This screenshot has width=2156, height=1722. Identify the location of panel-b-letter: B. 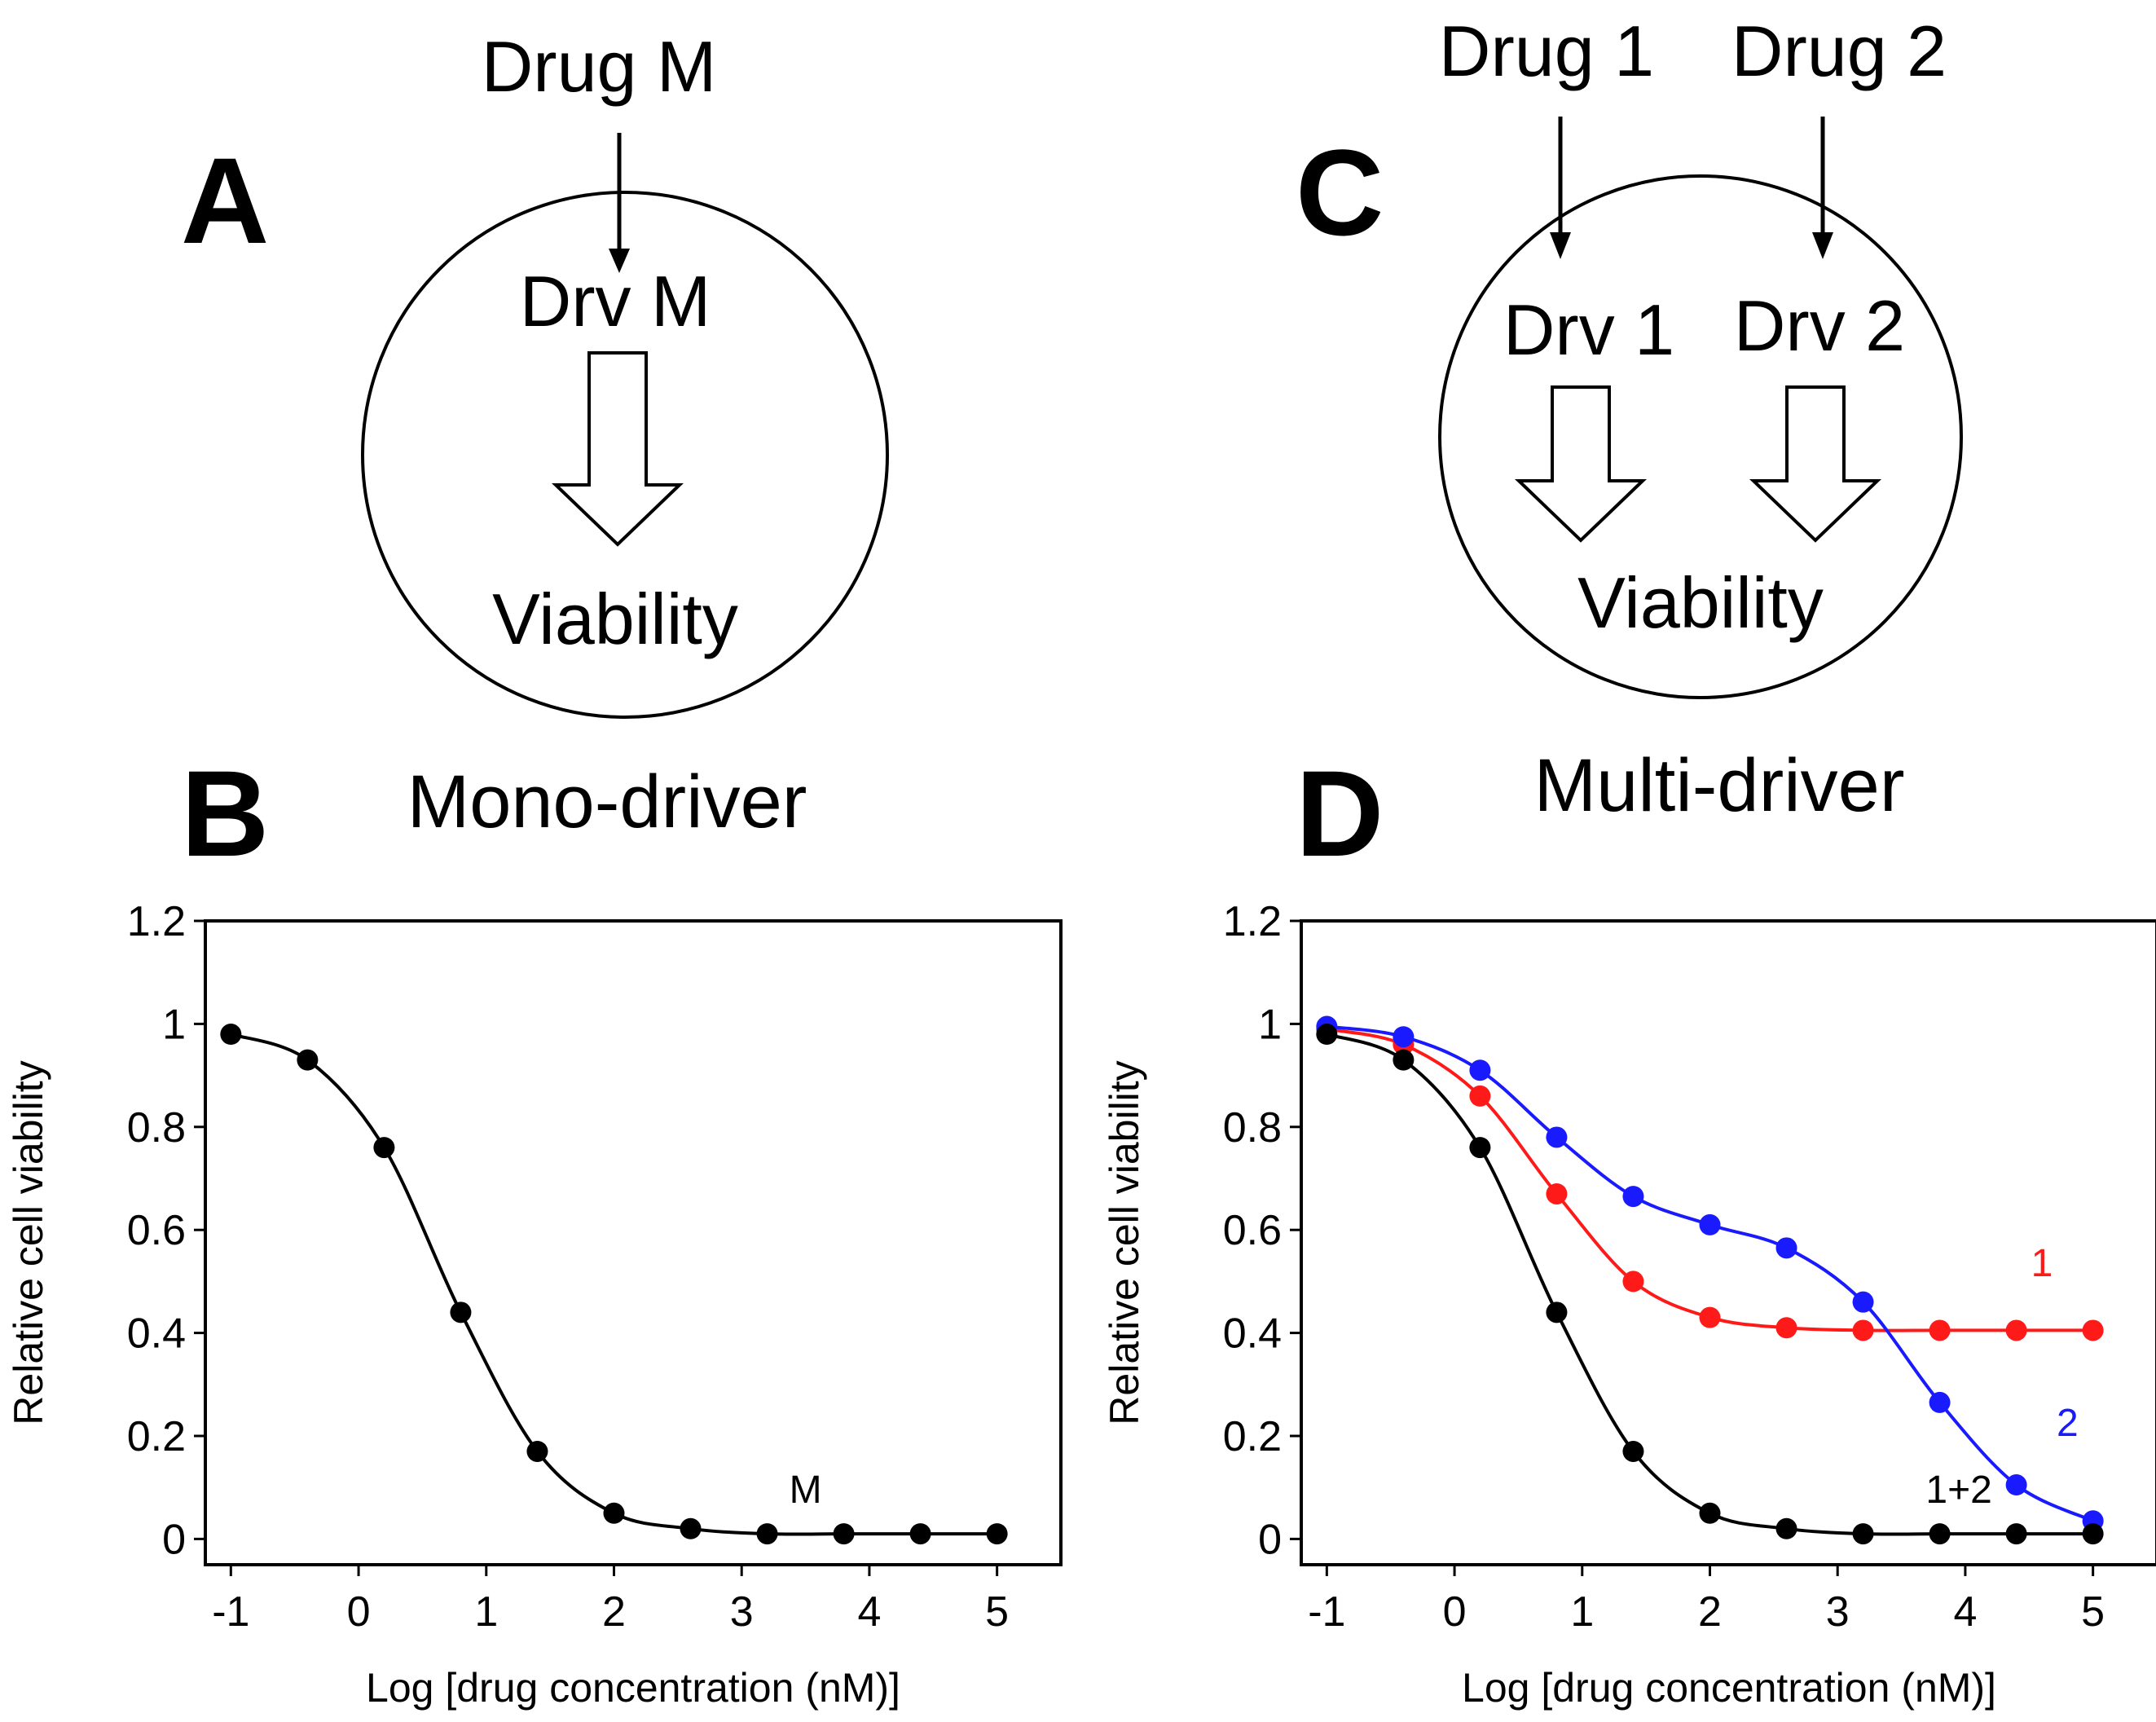
(225, 813).